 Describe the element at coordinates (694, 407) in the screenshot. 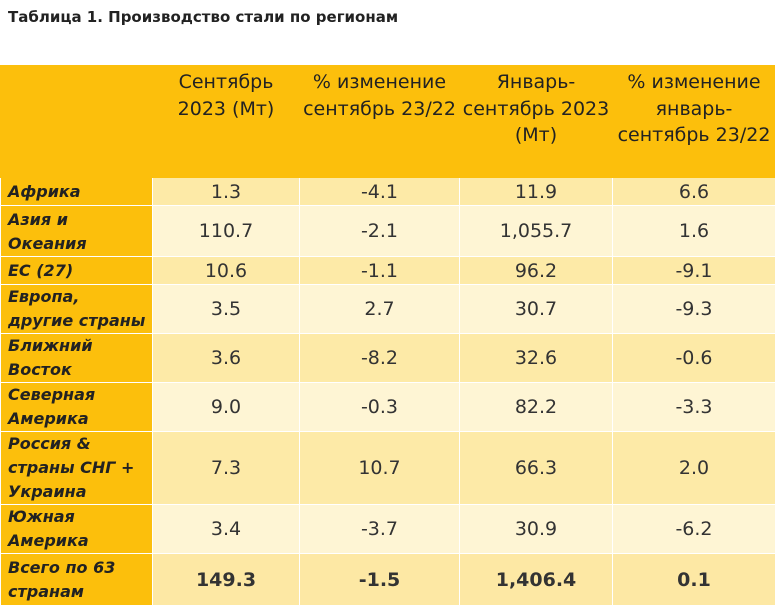

I see `ytd-change-value: -3.3` at that location.